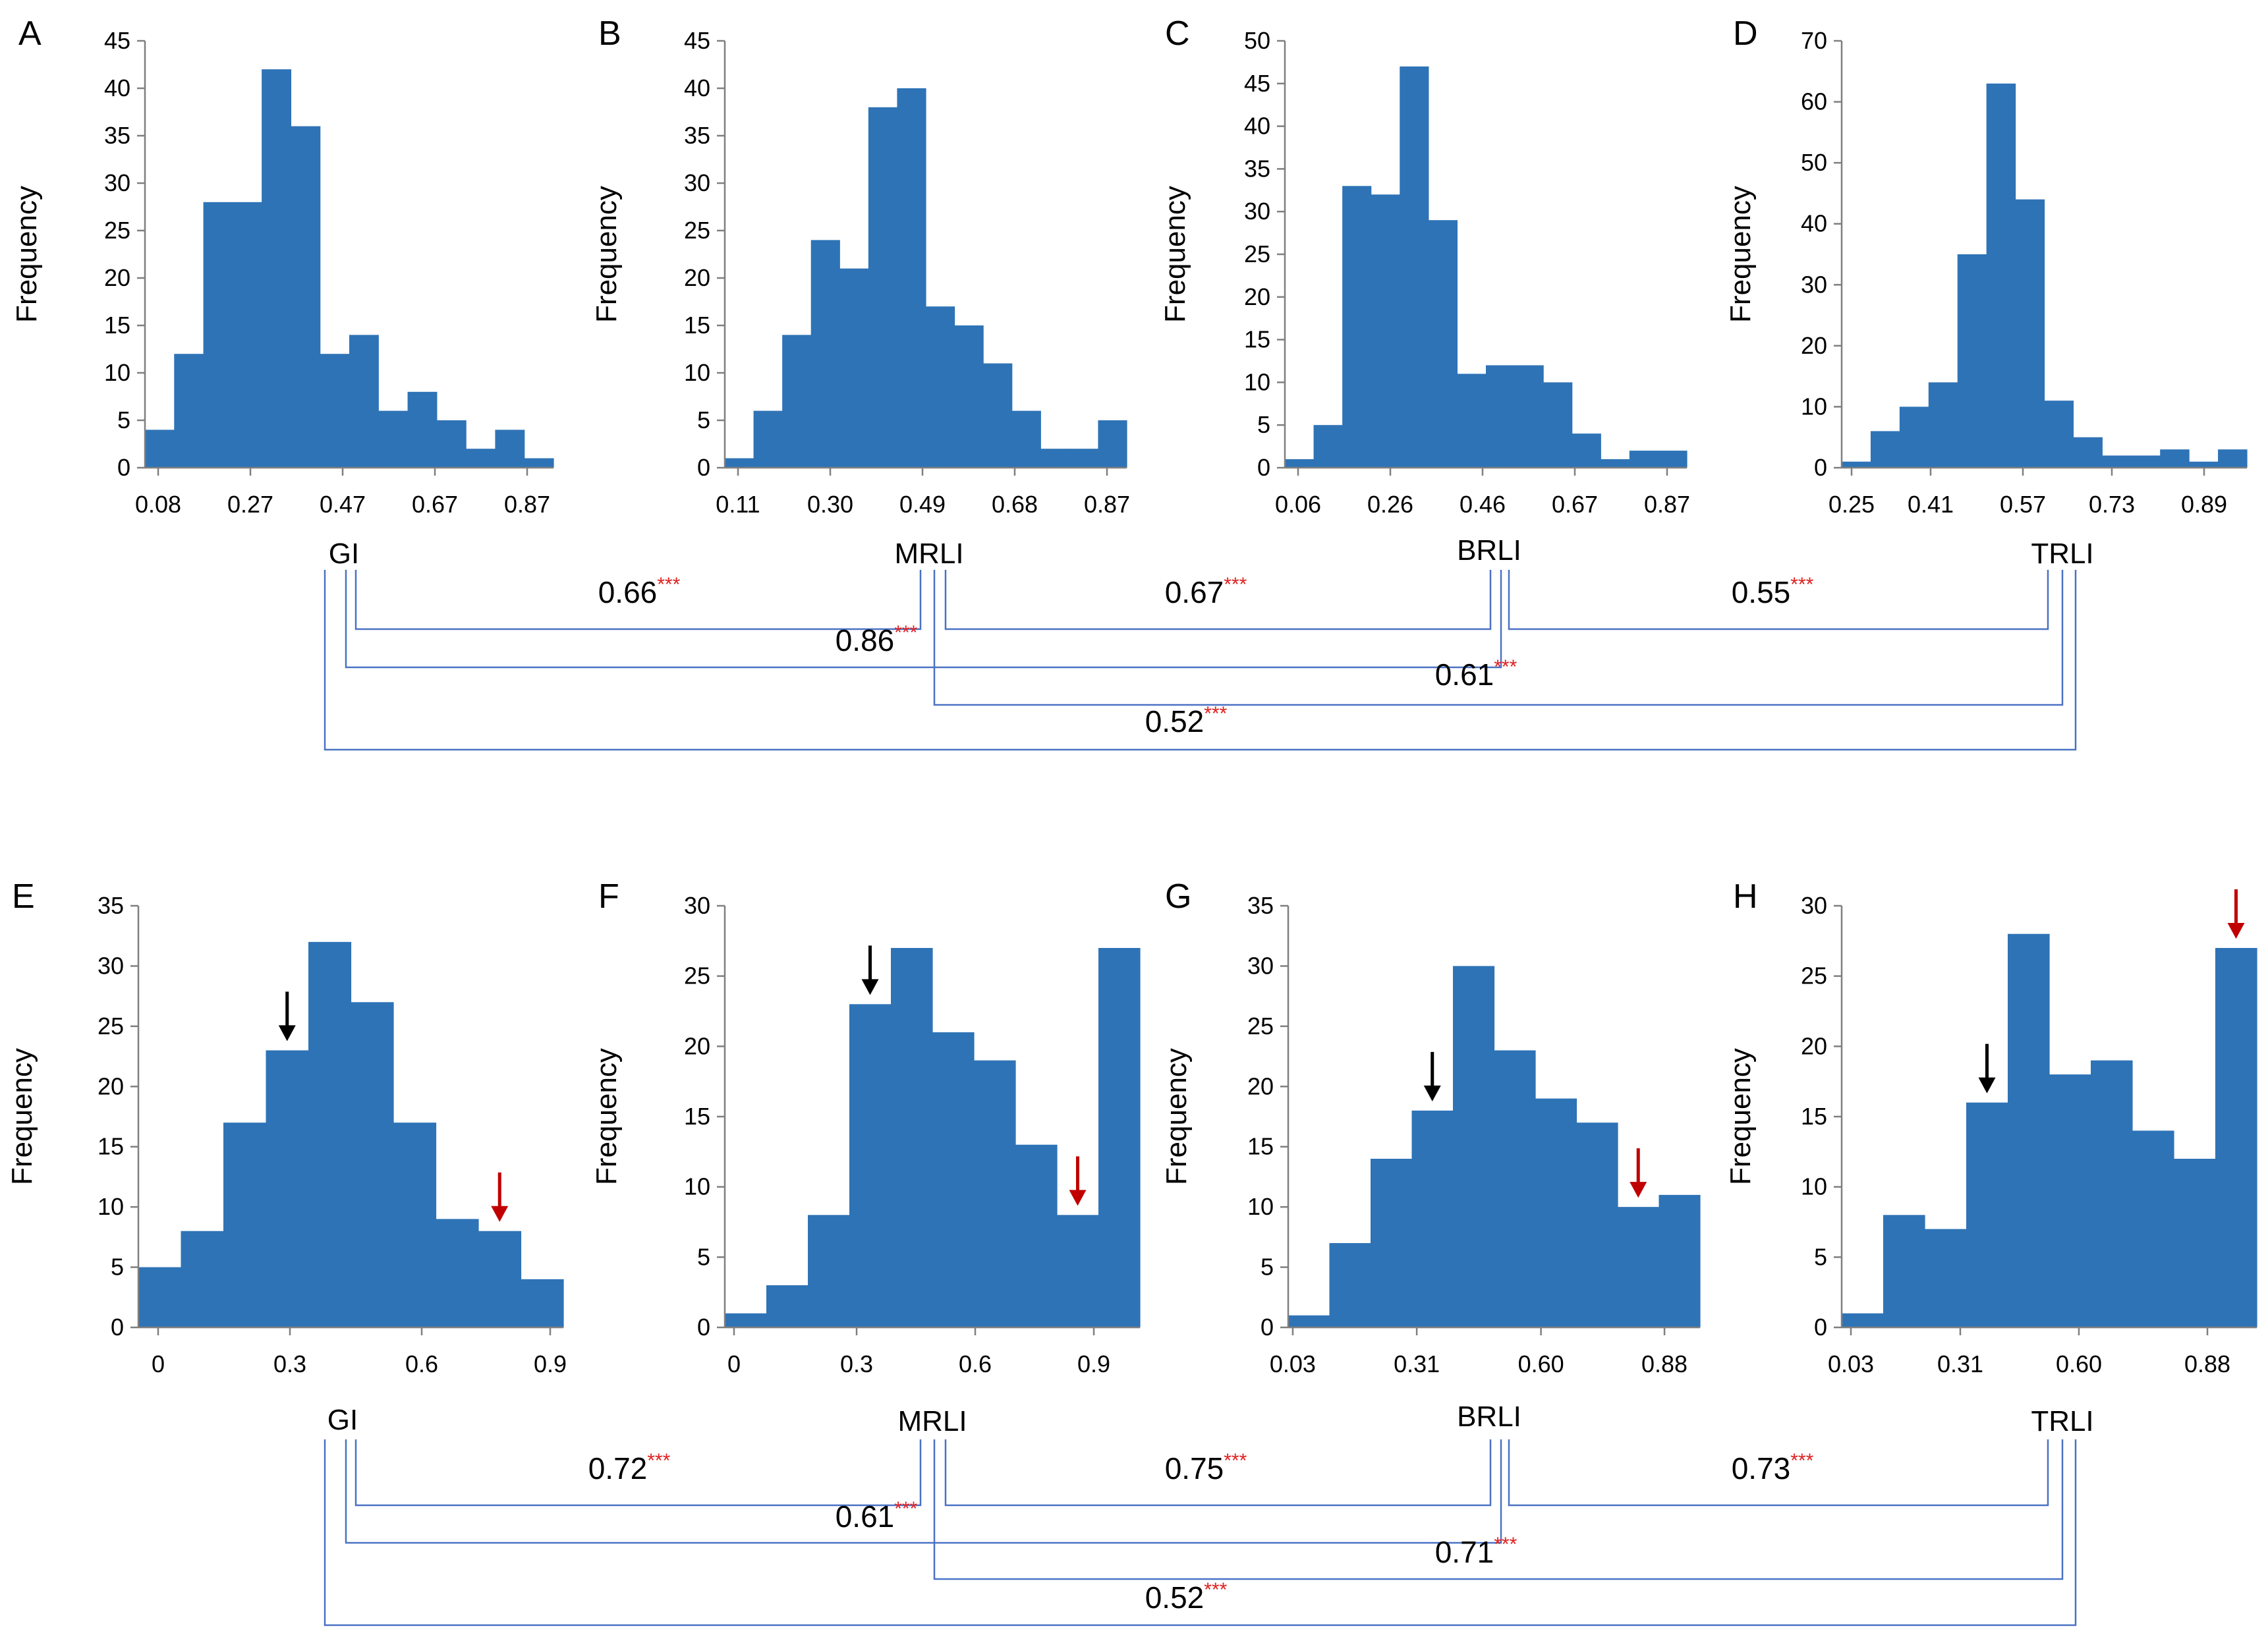  I want to click on panel-letter: D, so click(1746, 33).